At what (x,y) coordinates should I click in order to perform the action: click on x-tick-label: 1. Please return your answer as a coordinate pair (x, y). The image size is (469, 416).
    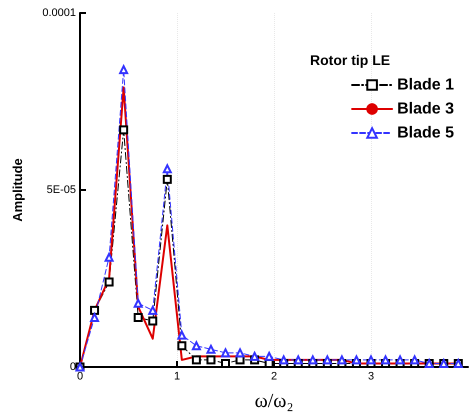
    Looking at the image, I should click on (177, 376).